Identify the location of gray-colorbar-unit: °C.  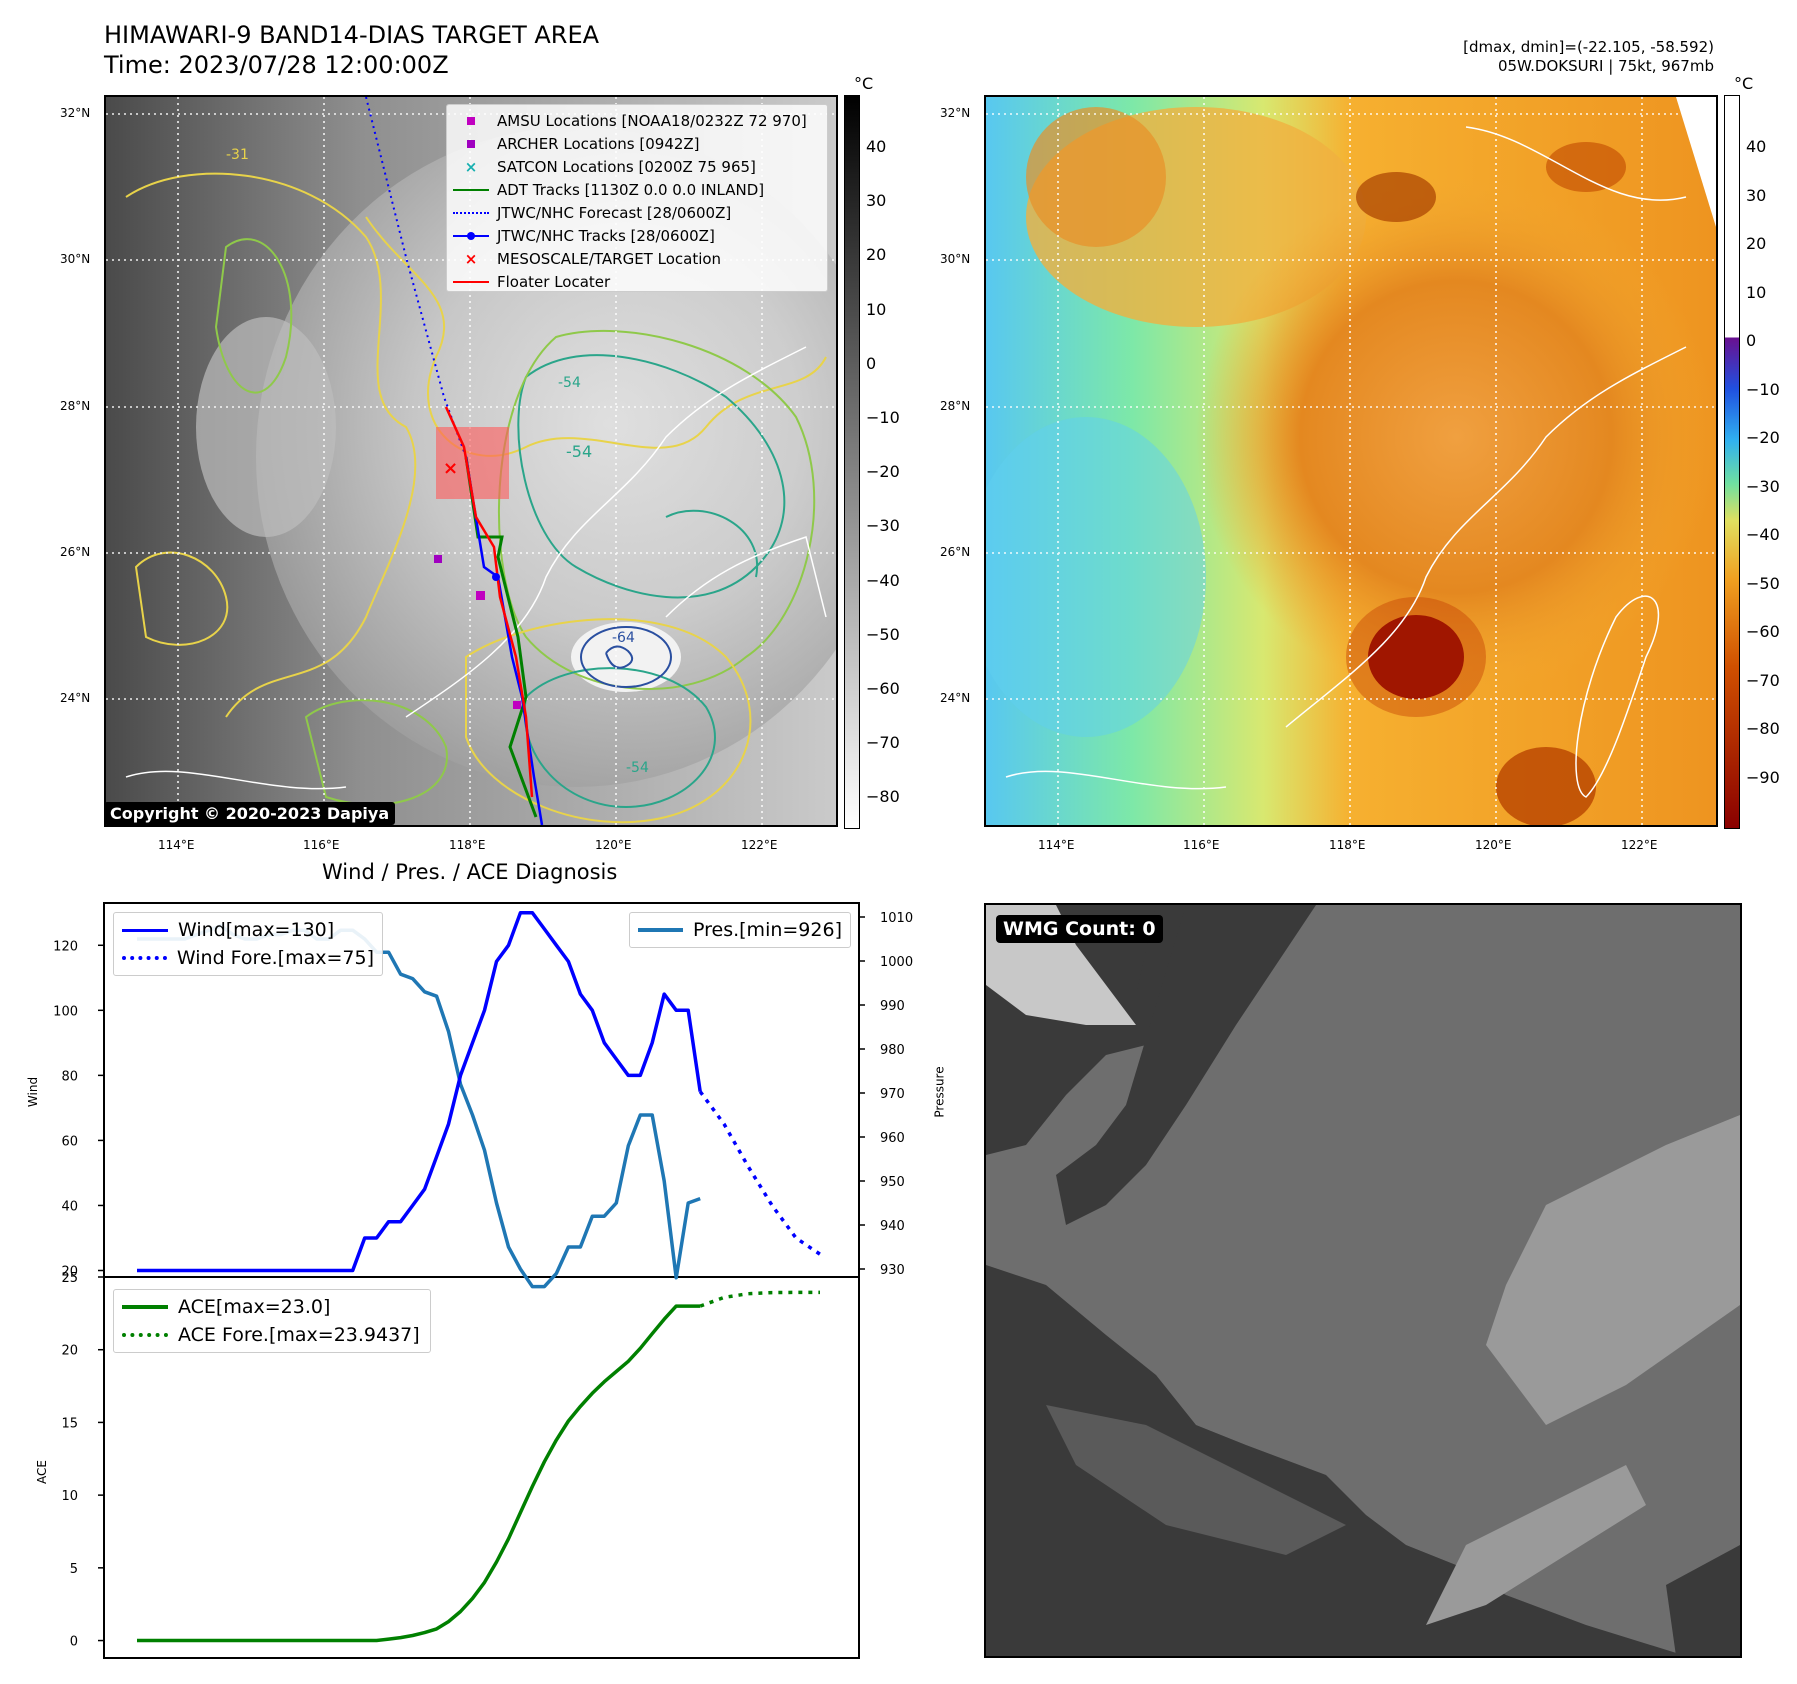
(864, 83).